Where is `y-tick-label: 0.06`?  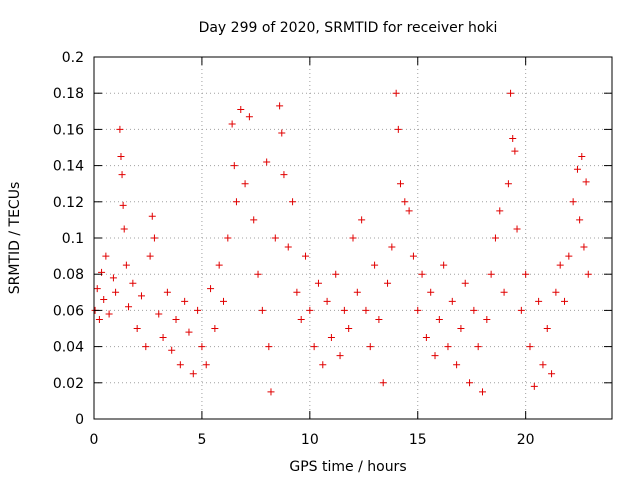
y-tick-label: 0.06 is located at coordinates (68, 311).